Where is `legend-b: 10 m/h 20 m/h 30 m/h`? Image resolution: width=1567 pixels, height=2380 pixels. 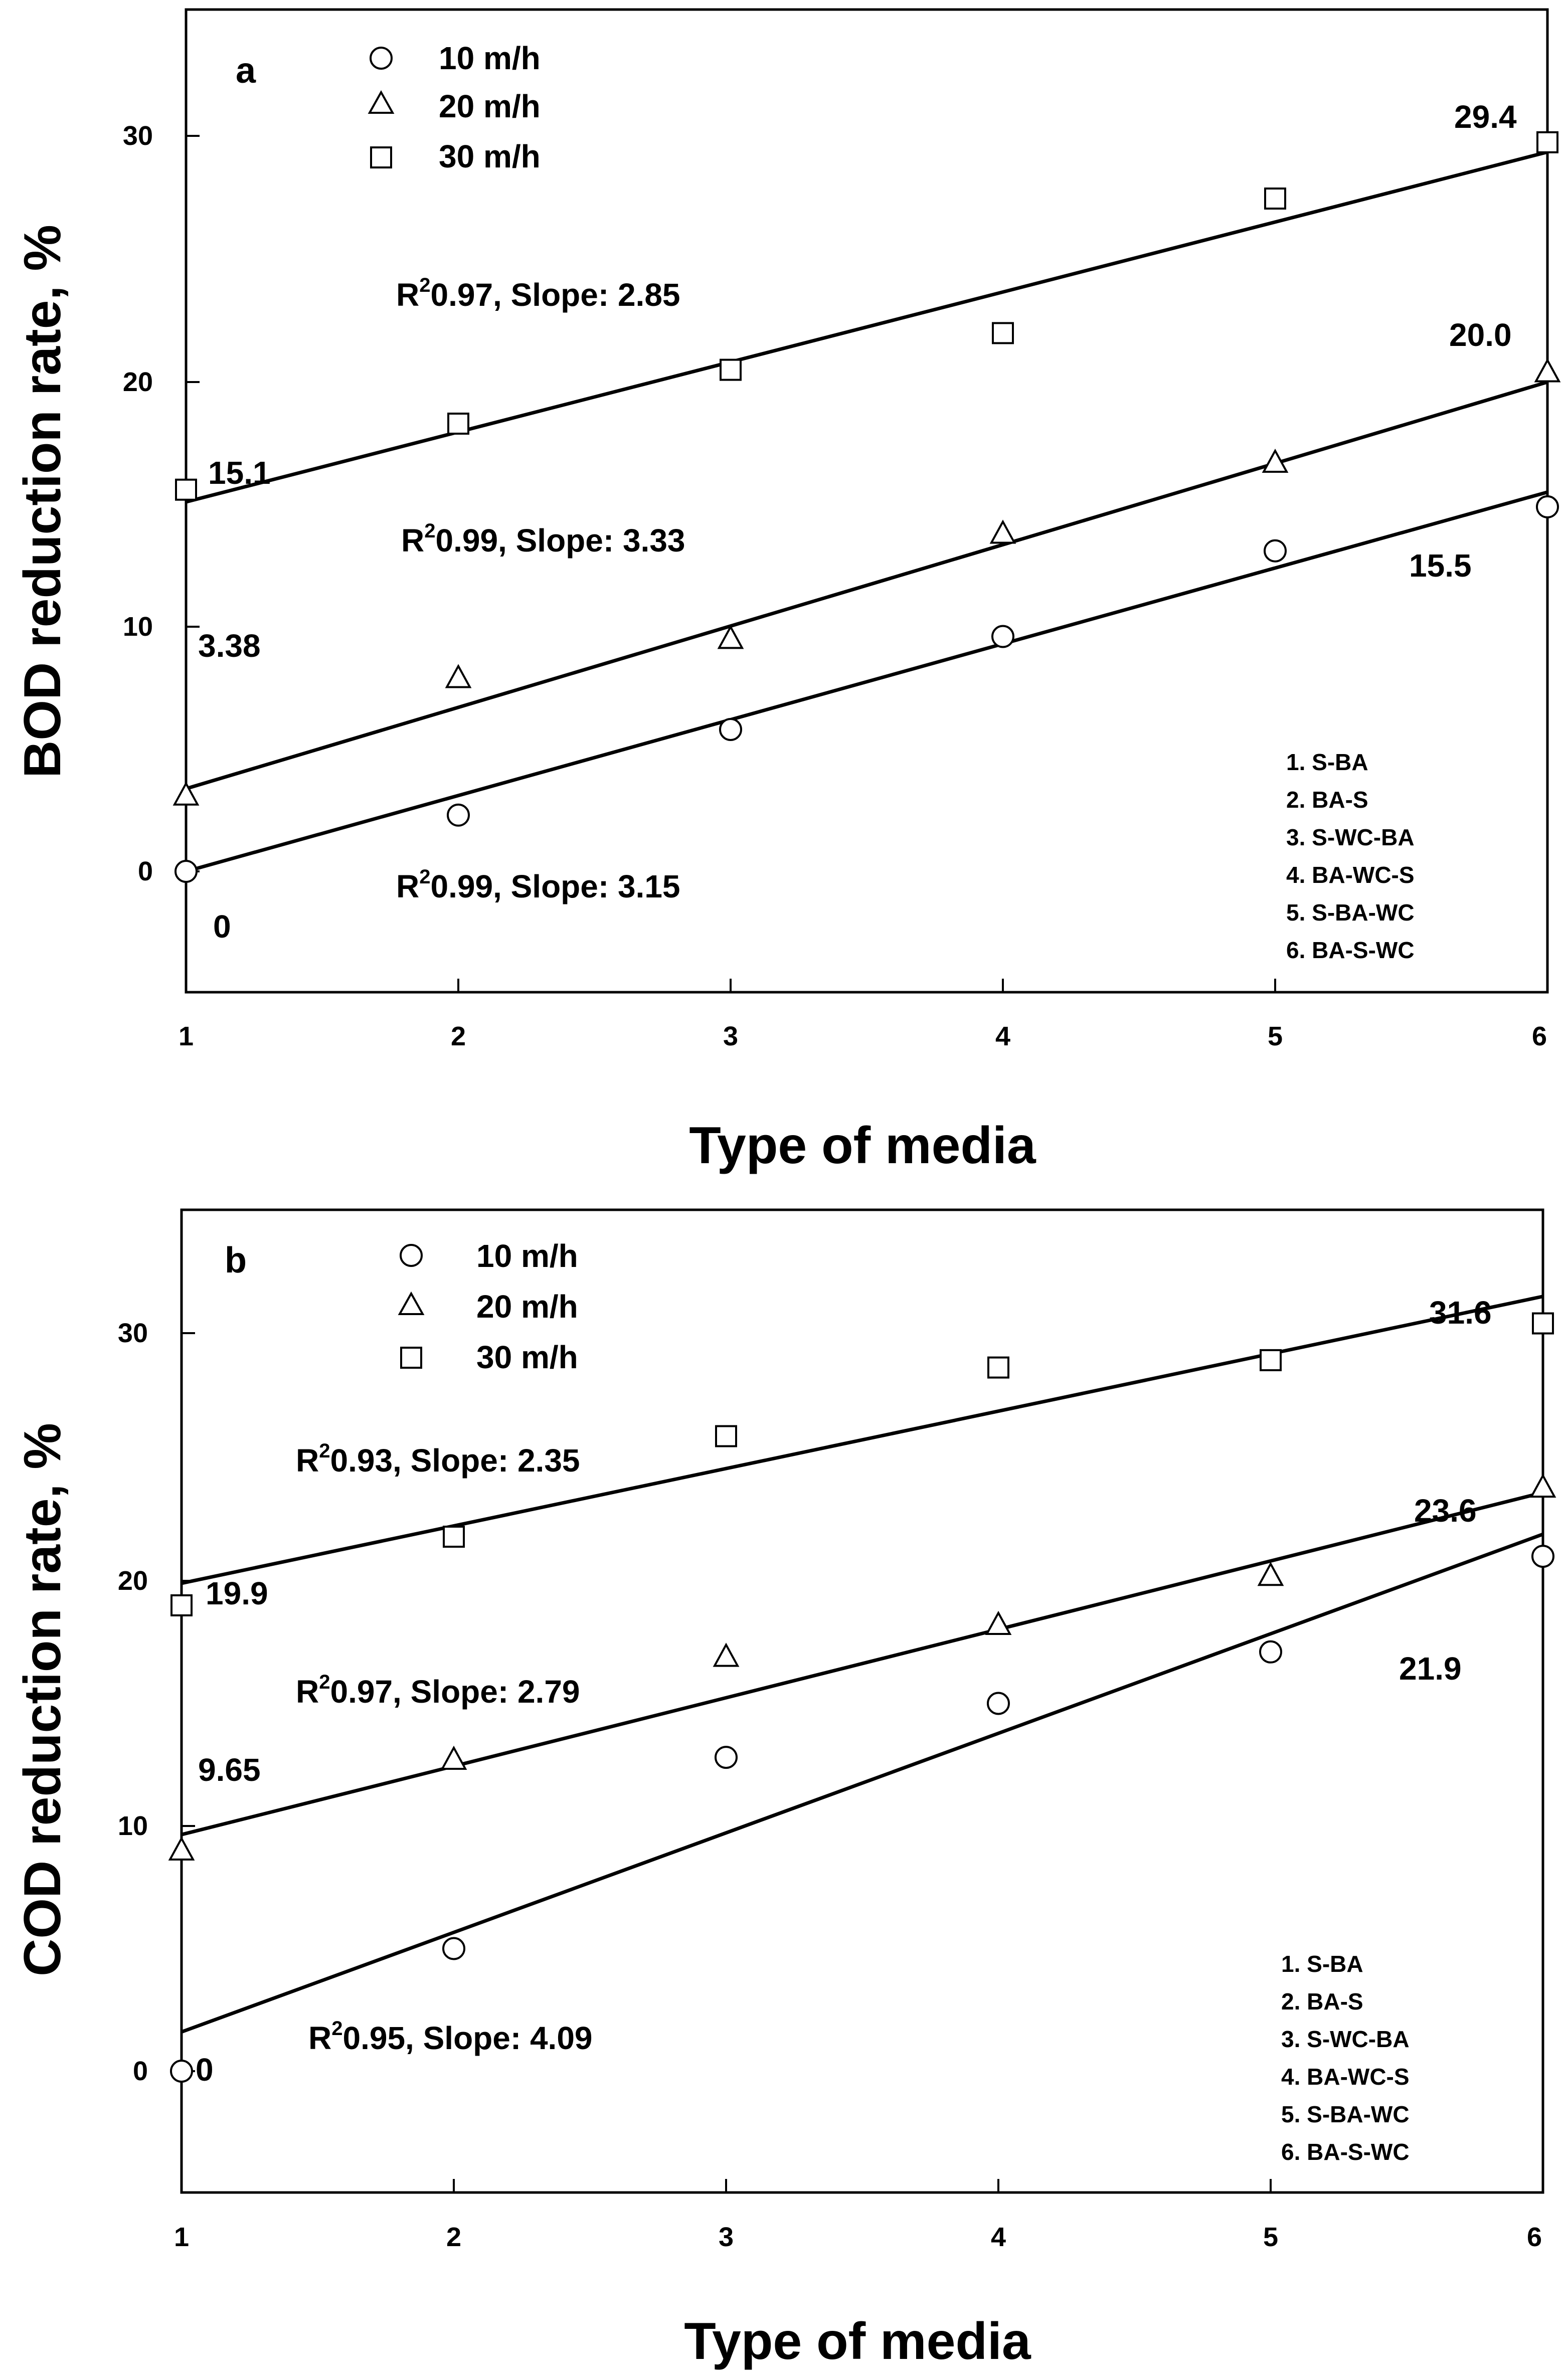
legend-b: 10 m/h 20 m/h 30 m/h is located at coordinates (488, 1306).